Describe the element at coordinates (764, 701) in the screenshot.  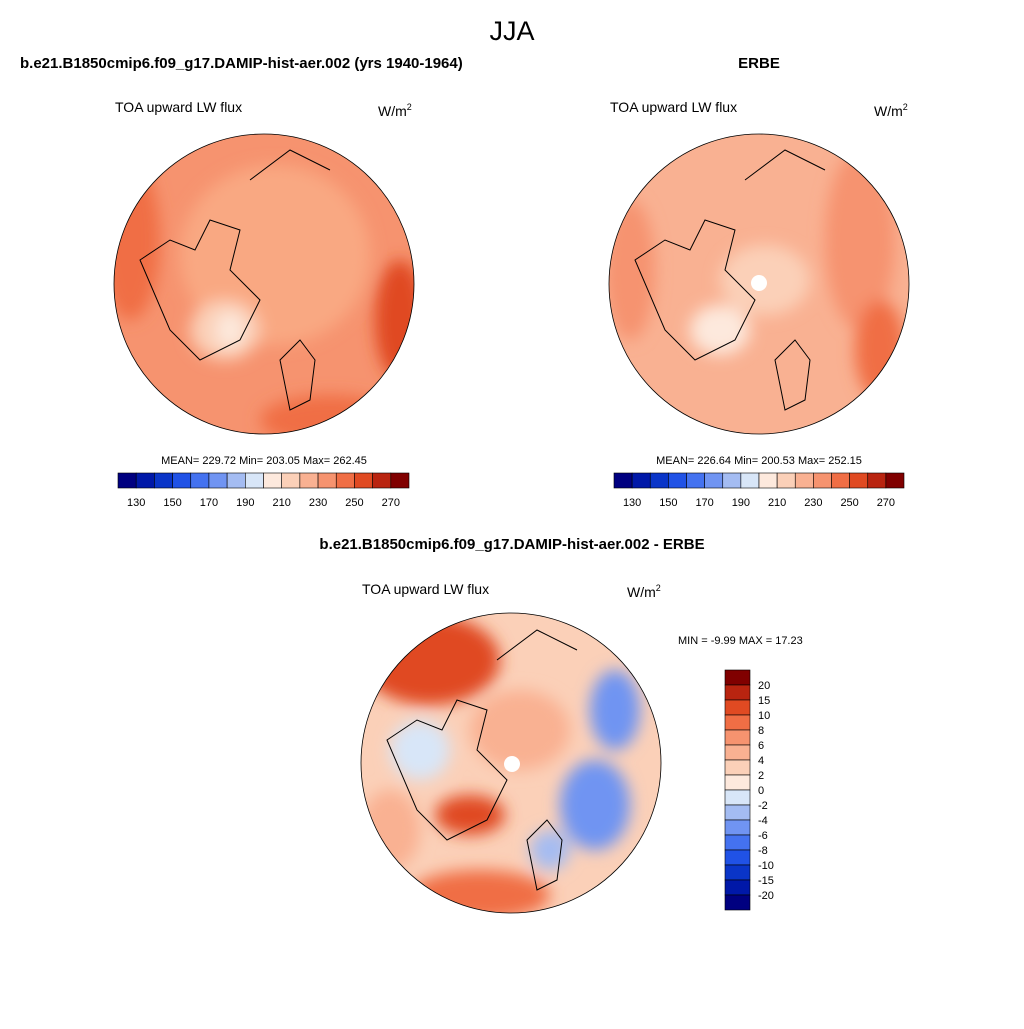
I see `colorbar-label: 15` at that location.